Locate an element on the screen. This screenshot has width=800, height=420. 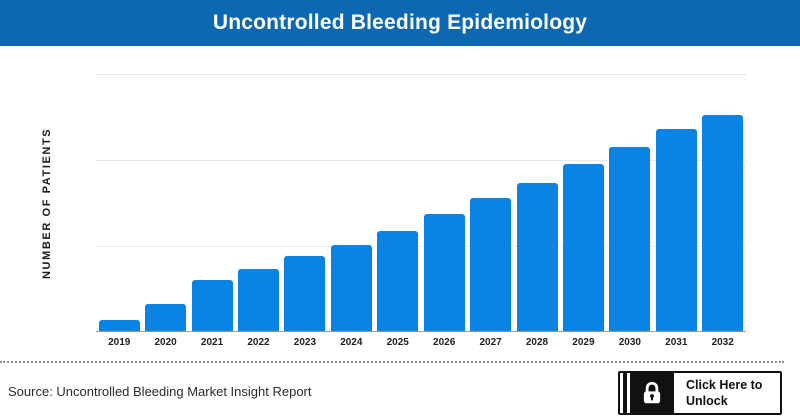
x-tick-label: 2032 is located at coordinates (722, 342).